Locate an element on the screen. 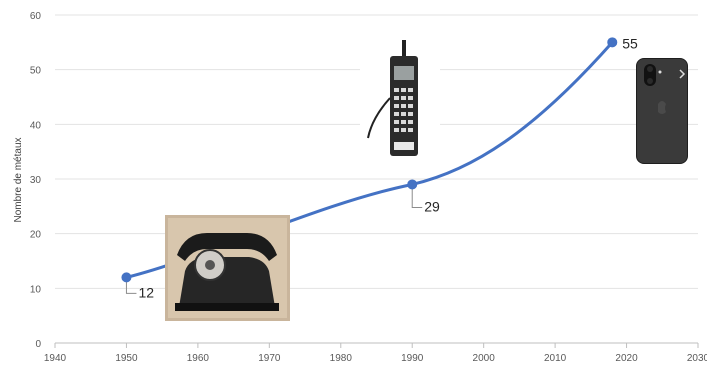 This screenshot has height=369, width=707. y-tick-label: 0 is located at coordinates (38, 344).